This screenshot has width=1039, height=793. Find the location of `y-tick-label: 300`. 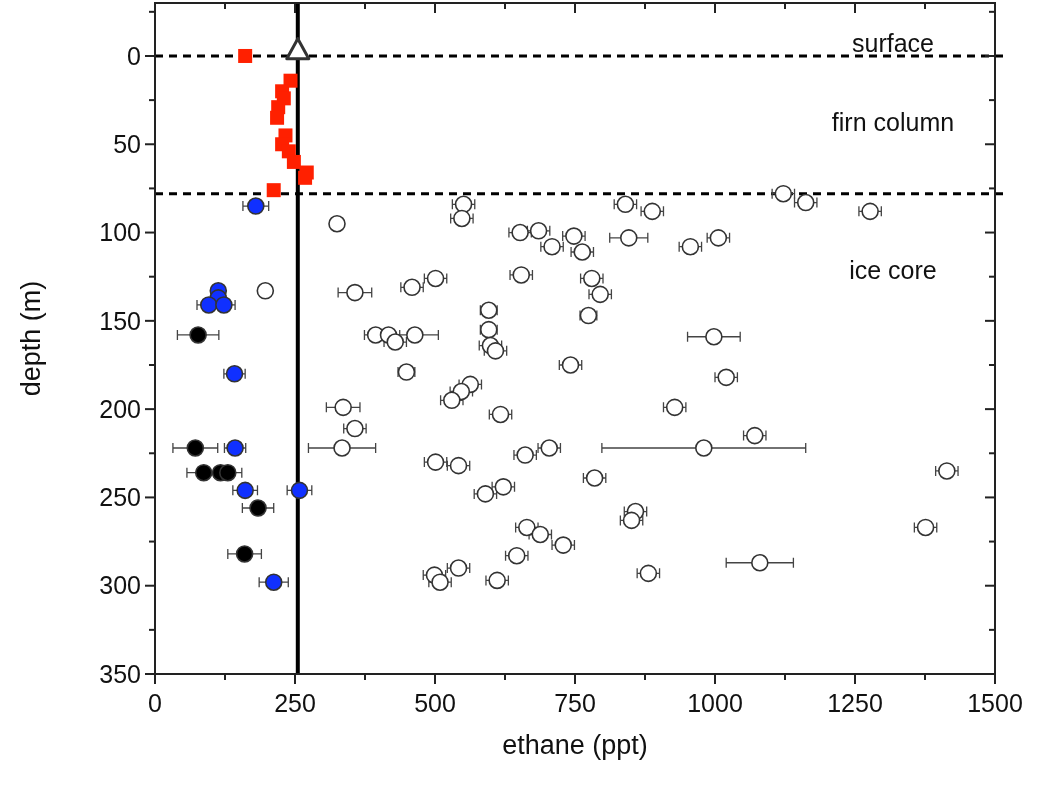

y-tick-label: 300 is located at coordinates (120, 585).